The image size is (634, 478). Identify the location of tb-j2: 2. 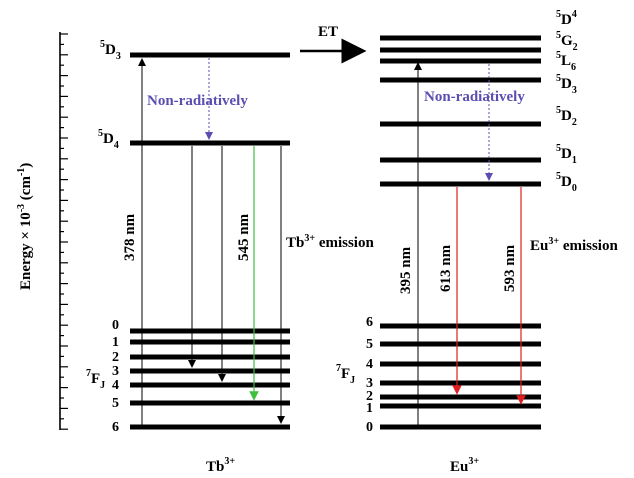
(115, 357).